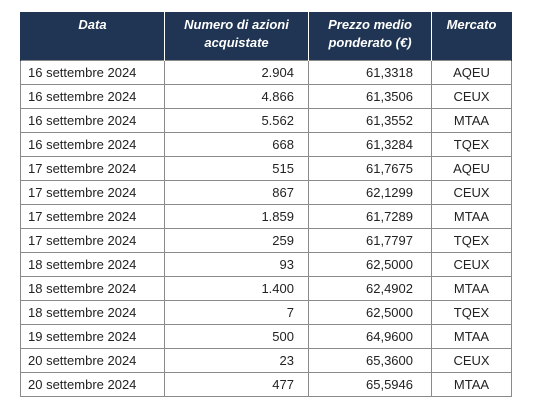 The image size is (534, 411). Describe the element at coordinates (370, 216) in the screenshot. I see `cell-price: 61,7289` at that location.